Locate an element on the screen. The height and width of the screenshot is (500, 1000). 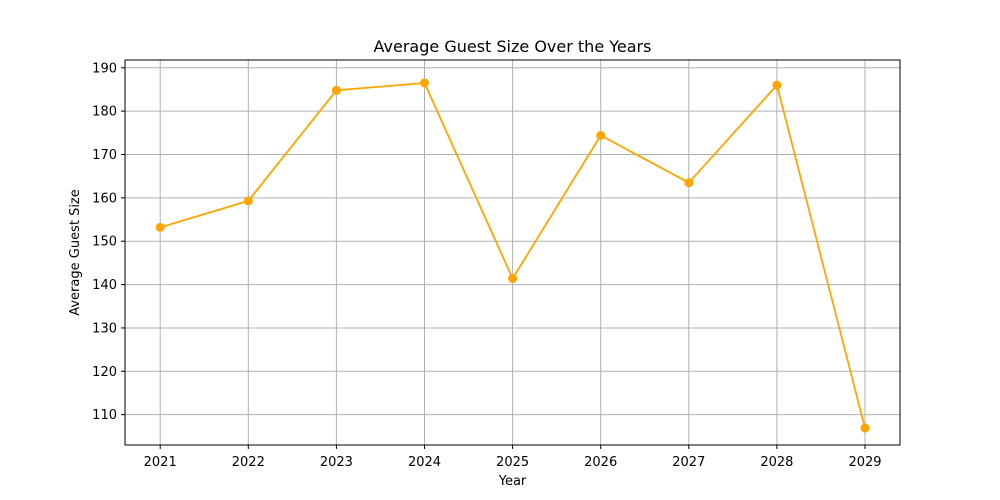
x-axis-label: Year is located at coordinates (512, 481).